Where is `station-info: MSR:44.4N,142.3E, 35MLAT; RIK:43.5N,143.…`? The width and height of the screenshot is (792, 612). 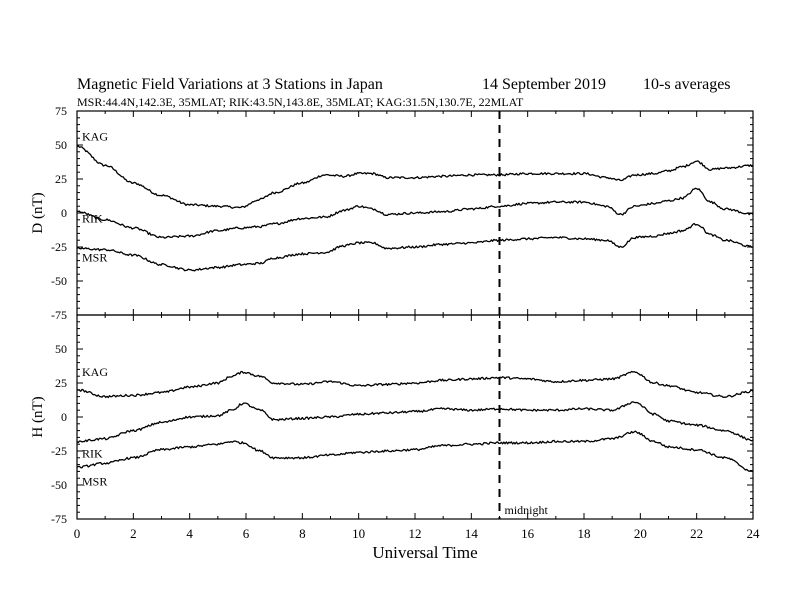 station-info: MSR:44.4N,142.3E, 35MLAT; RIK:43.5N,143.… is located at coordinates (300, 102).